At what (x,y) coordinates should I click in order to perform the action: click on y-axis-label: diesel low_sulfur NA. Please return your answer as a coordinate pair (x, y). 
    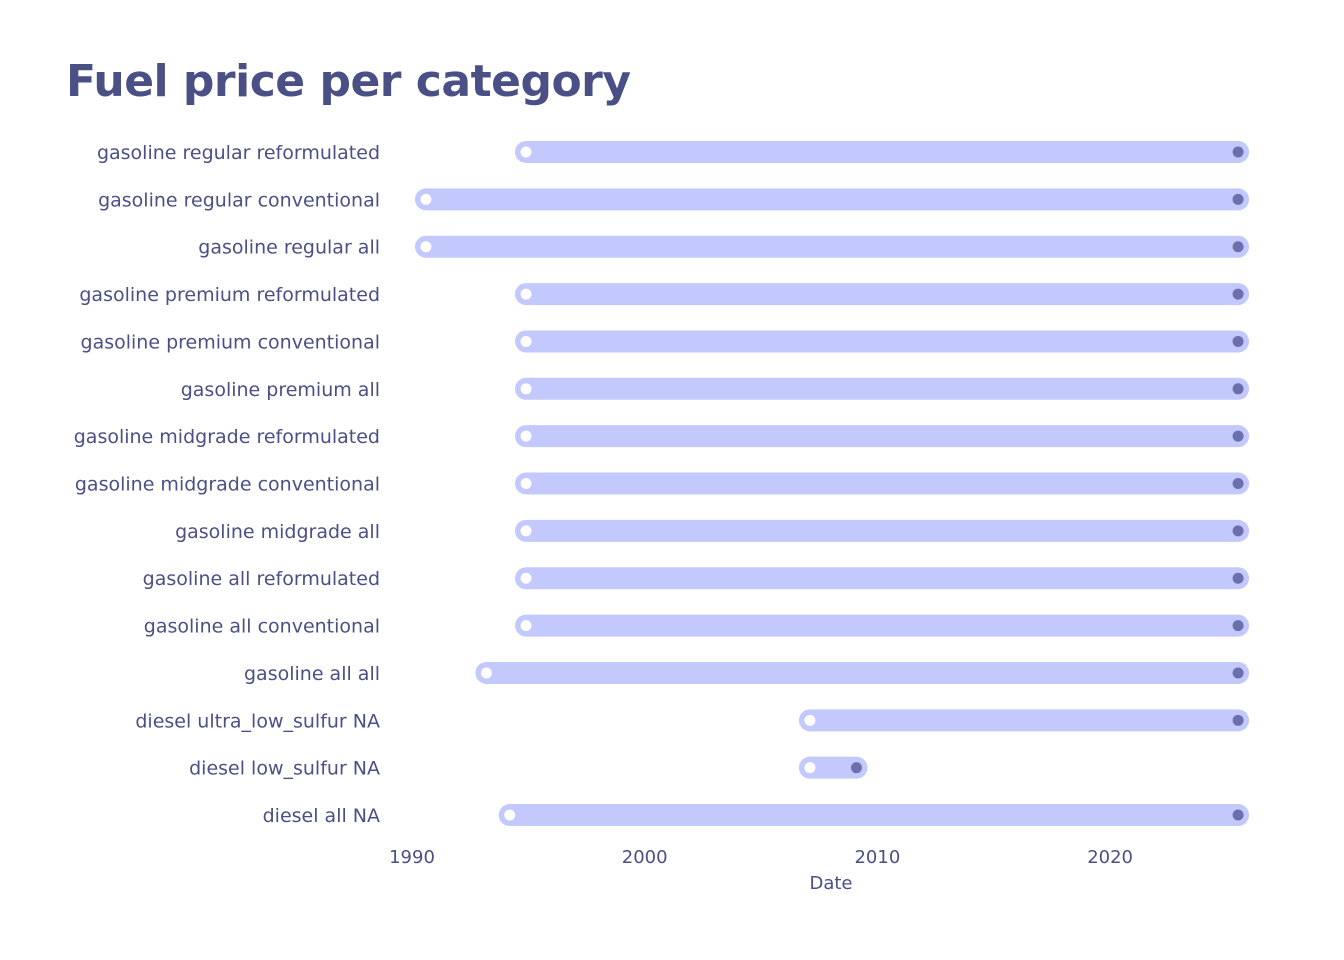
    Looking at the image, I should click on (284, 769).